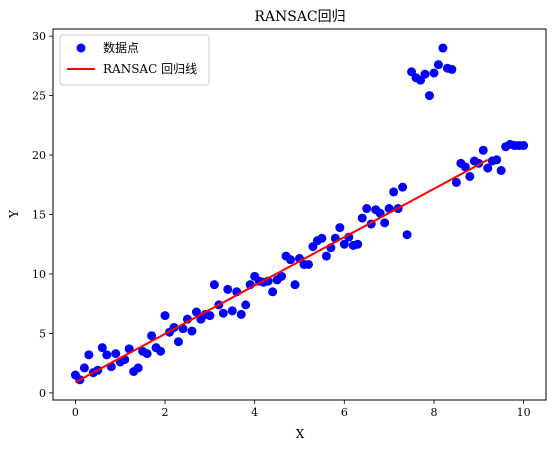 The width and height of the screenshot is (558, 452). I want to click on x-tick-label: 10, so click(524, 412).